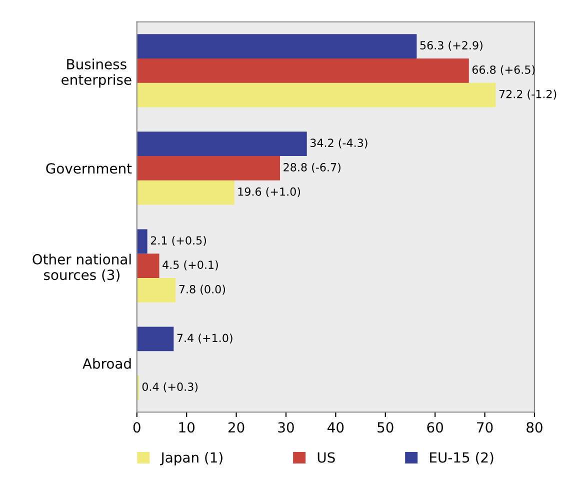  I want to click on x-tick-label: 0, so click(136, 427).